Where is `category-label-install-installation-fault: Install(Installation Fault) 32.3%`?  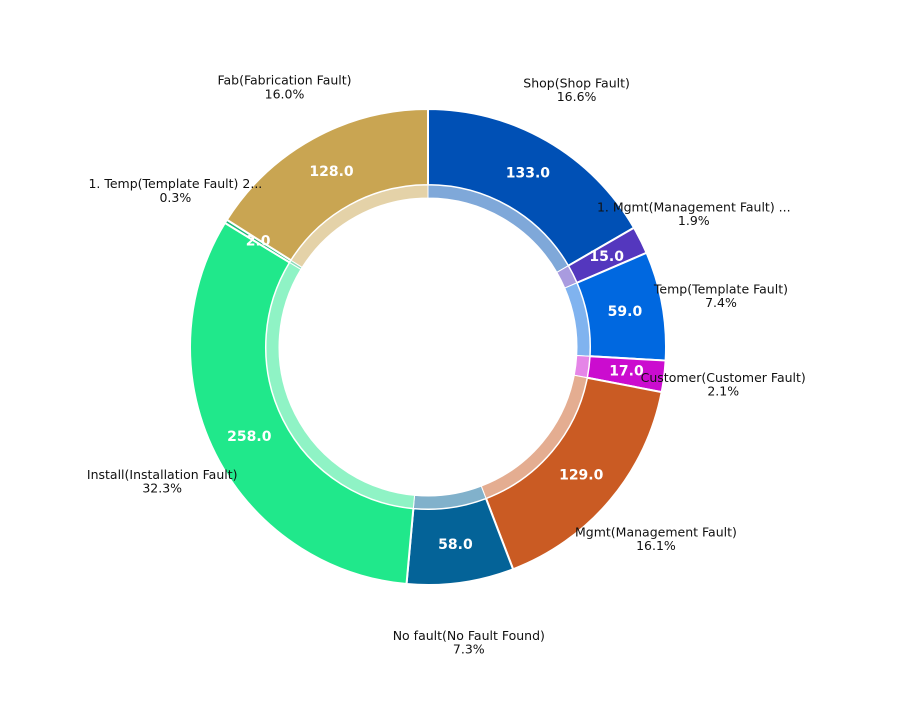 category-label-install-installation-fault: Install(Installation Fault) 32.3% is located at coordinates (162, 481).